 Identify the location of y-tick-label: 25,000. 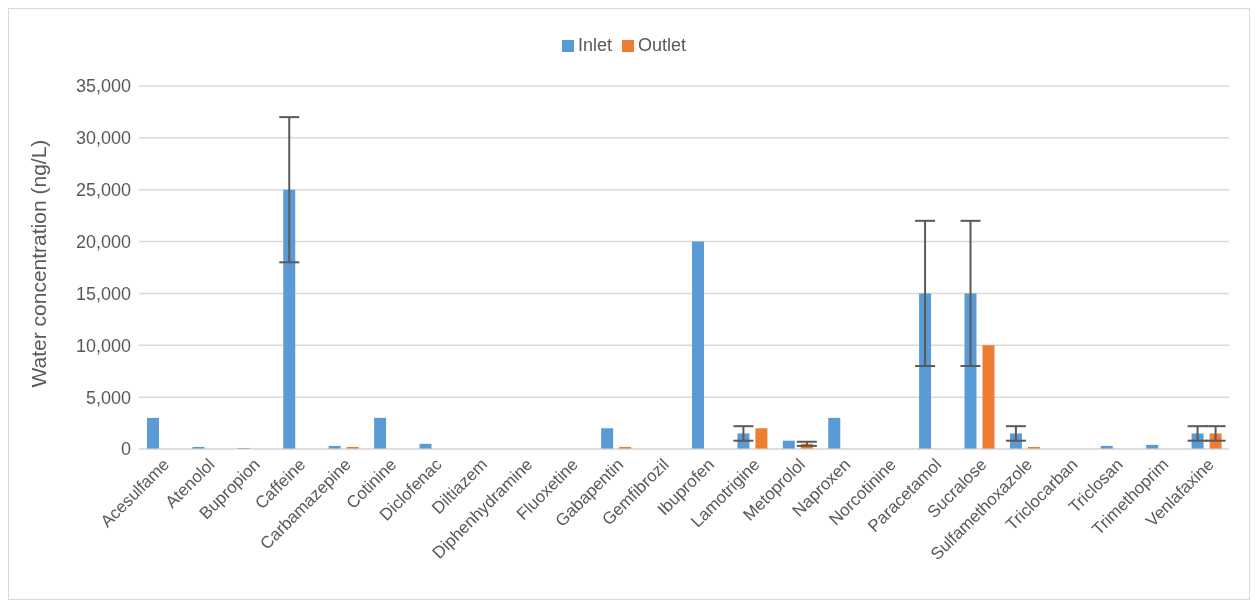
(103, 190).